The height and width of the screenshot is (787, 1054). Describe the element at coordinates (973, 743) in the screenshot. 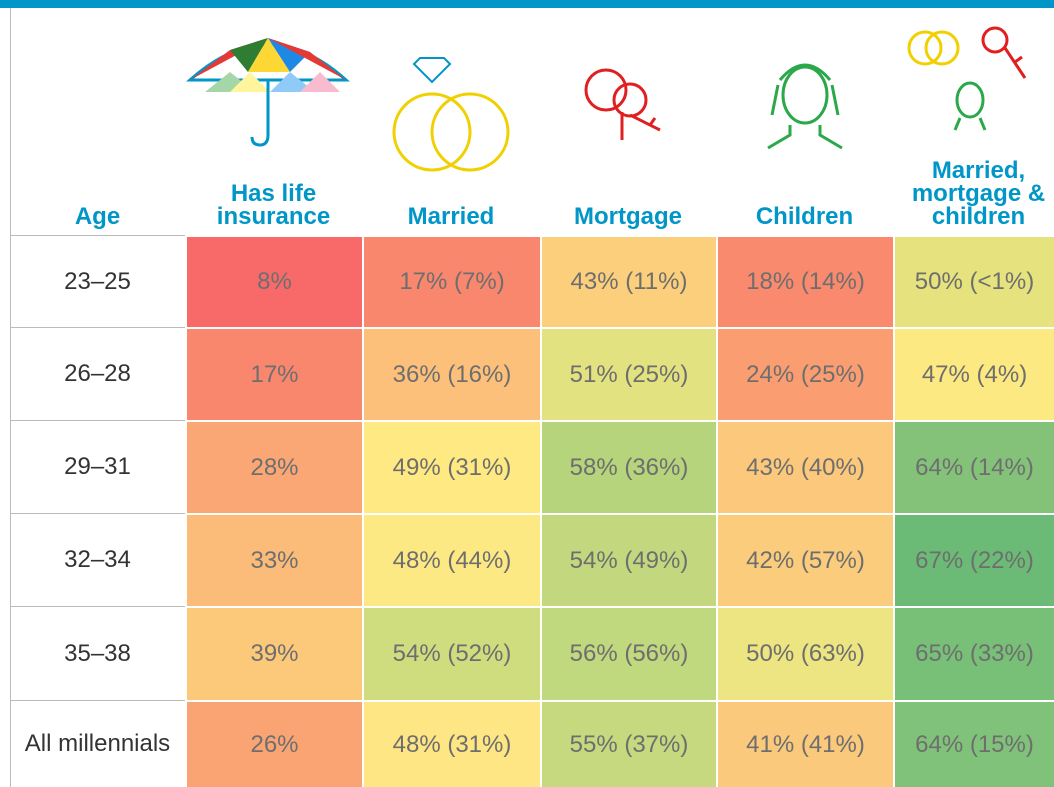

I see `cell: 64% (15%)` at that location.